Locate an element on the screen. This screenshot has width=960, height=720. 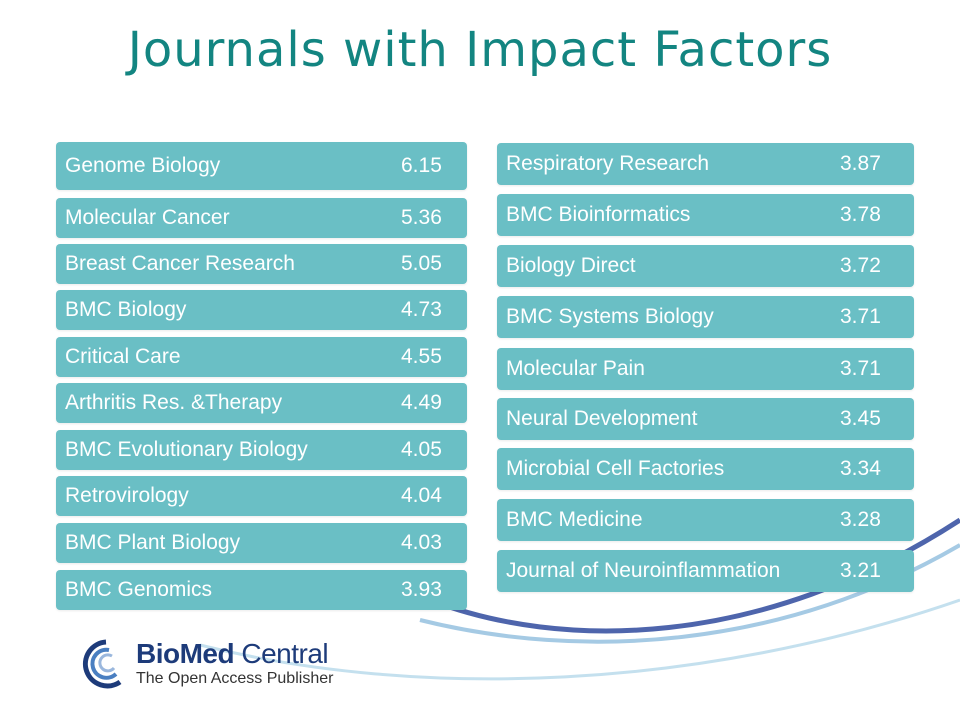
journal-name: BMC Evolutionary Biology is located at coordinates (186, 449).